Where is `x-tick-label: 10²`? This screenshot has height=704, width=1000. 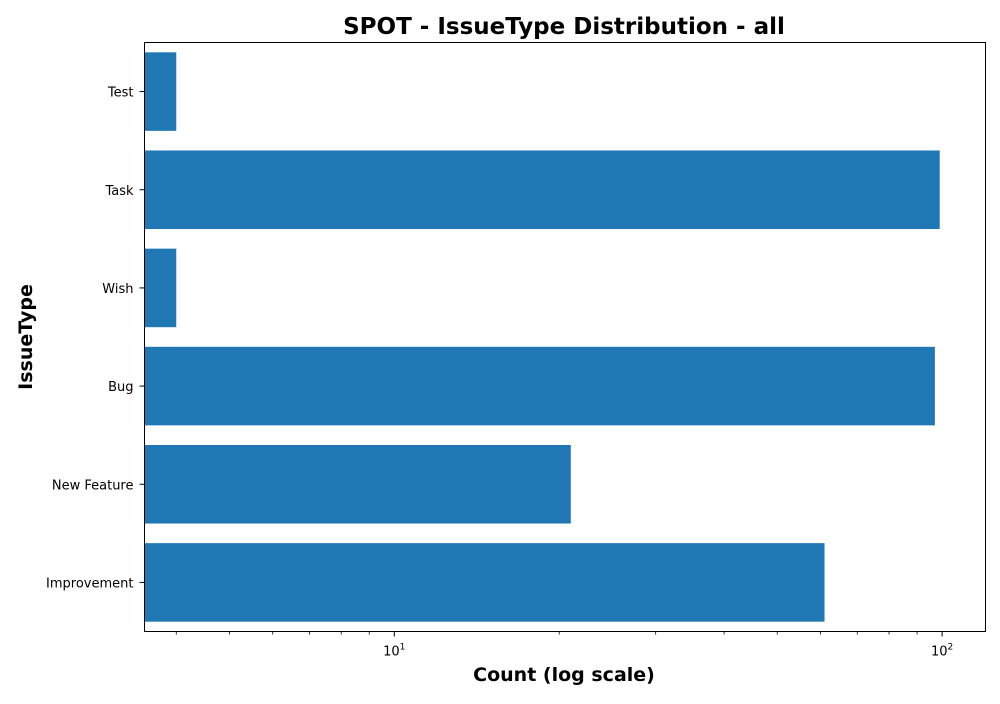 x-tick-label: 10² is located at coordinates (942, 651).